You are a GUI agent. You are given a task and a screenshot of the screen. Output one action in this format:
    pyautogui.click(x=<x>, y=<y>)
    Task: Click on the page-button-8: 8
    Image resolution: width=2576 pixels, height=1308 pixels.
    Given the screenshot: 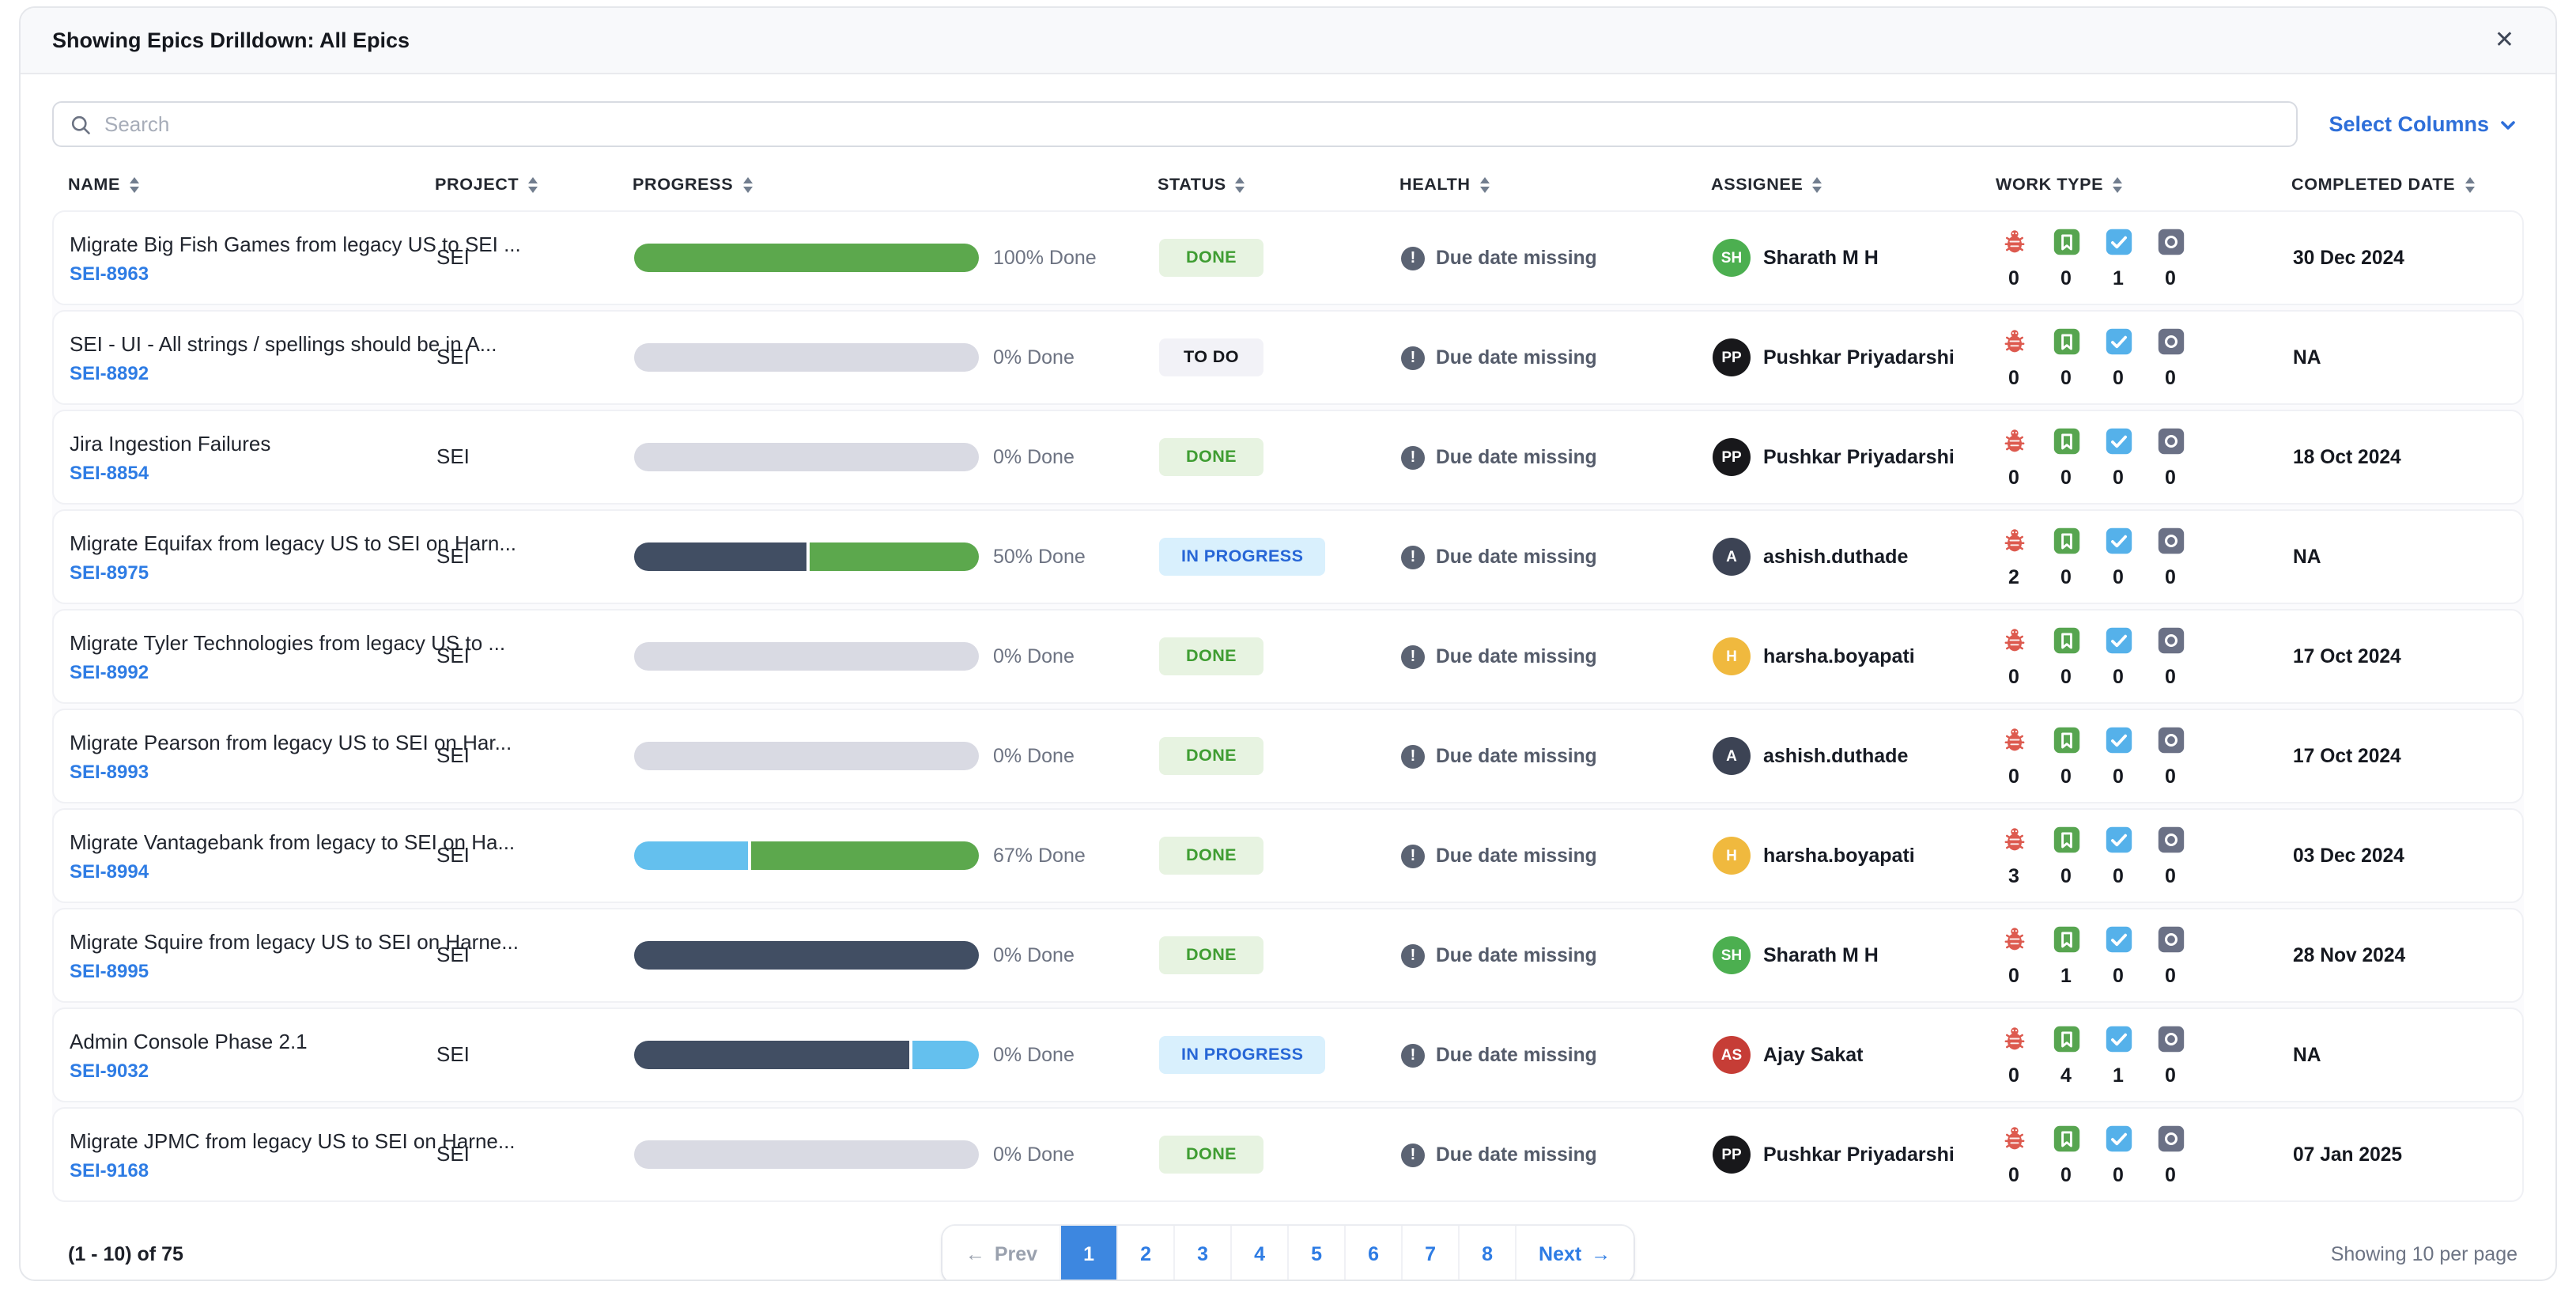 What is the action you would take?
    pyautogui.click(x=1487, y=1253)
    